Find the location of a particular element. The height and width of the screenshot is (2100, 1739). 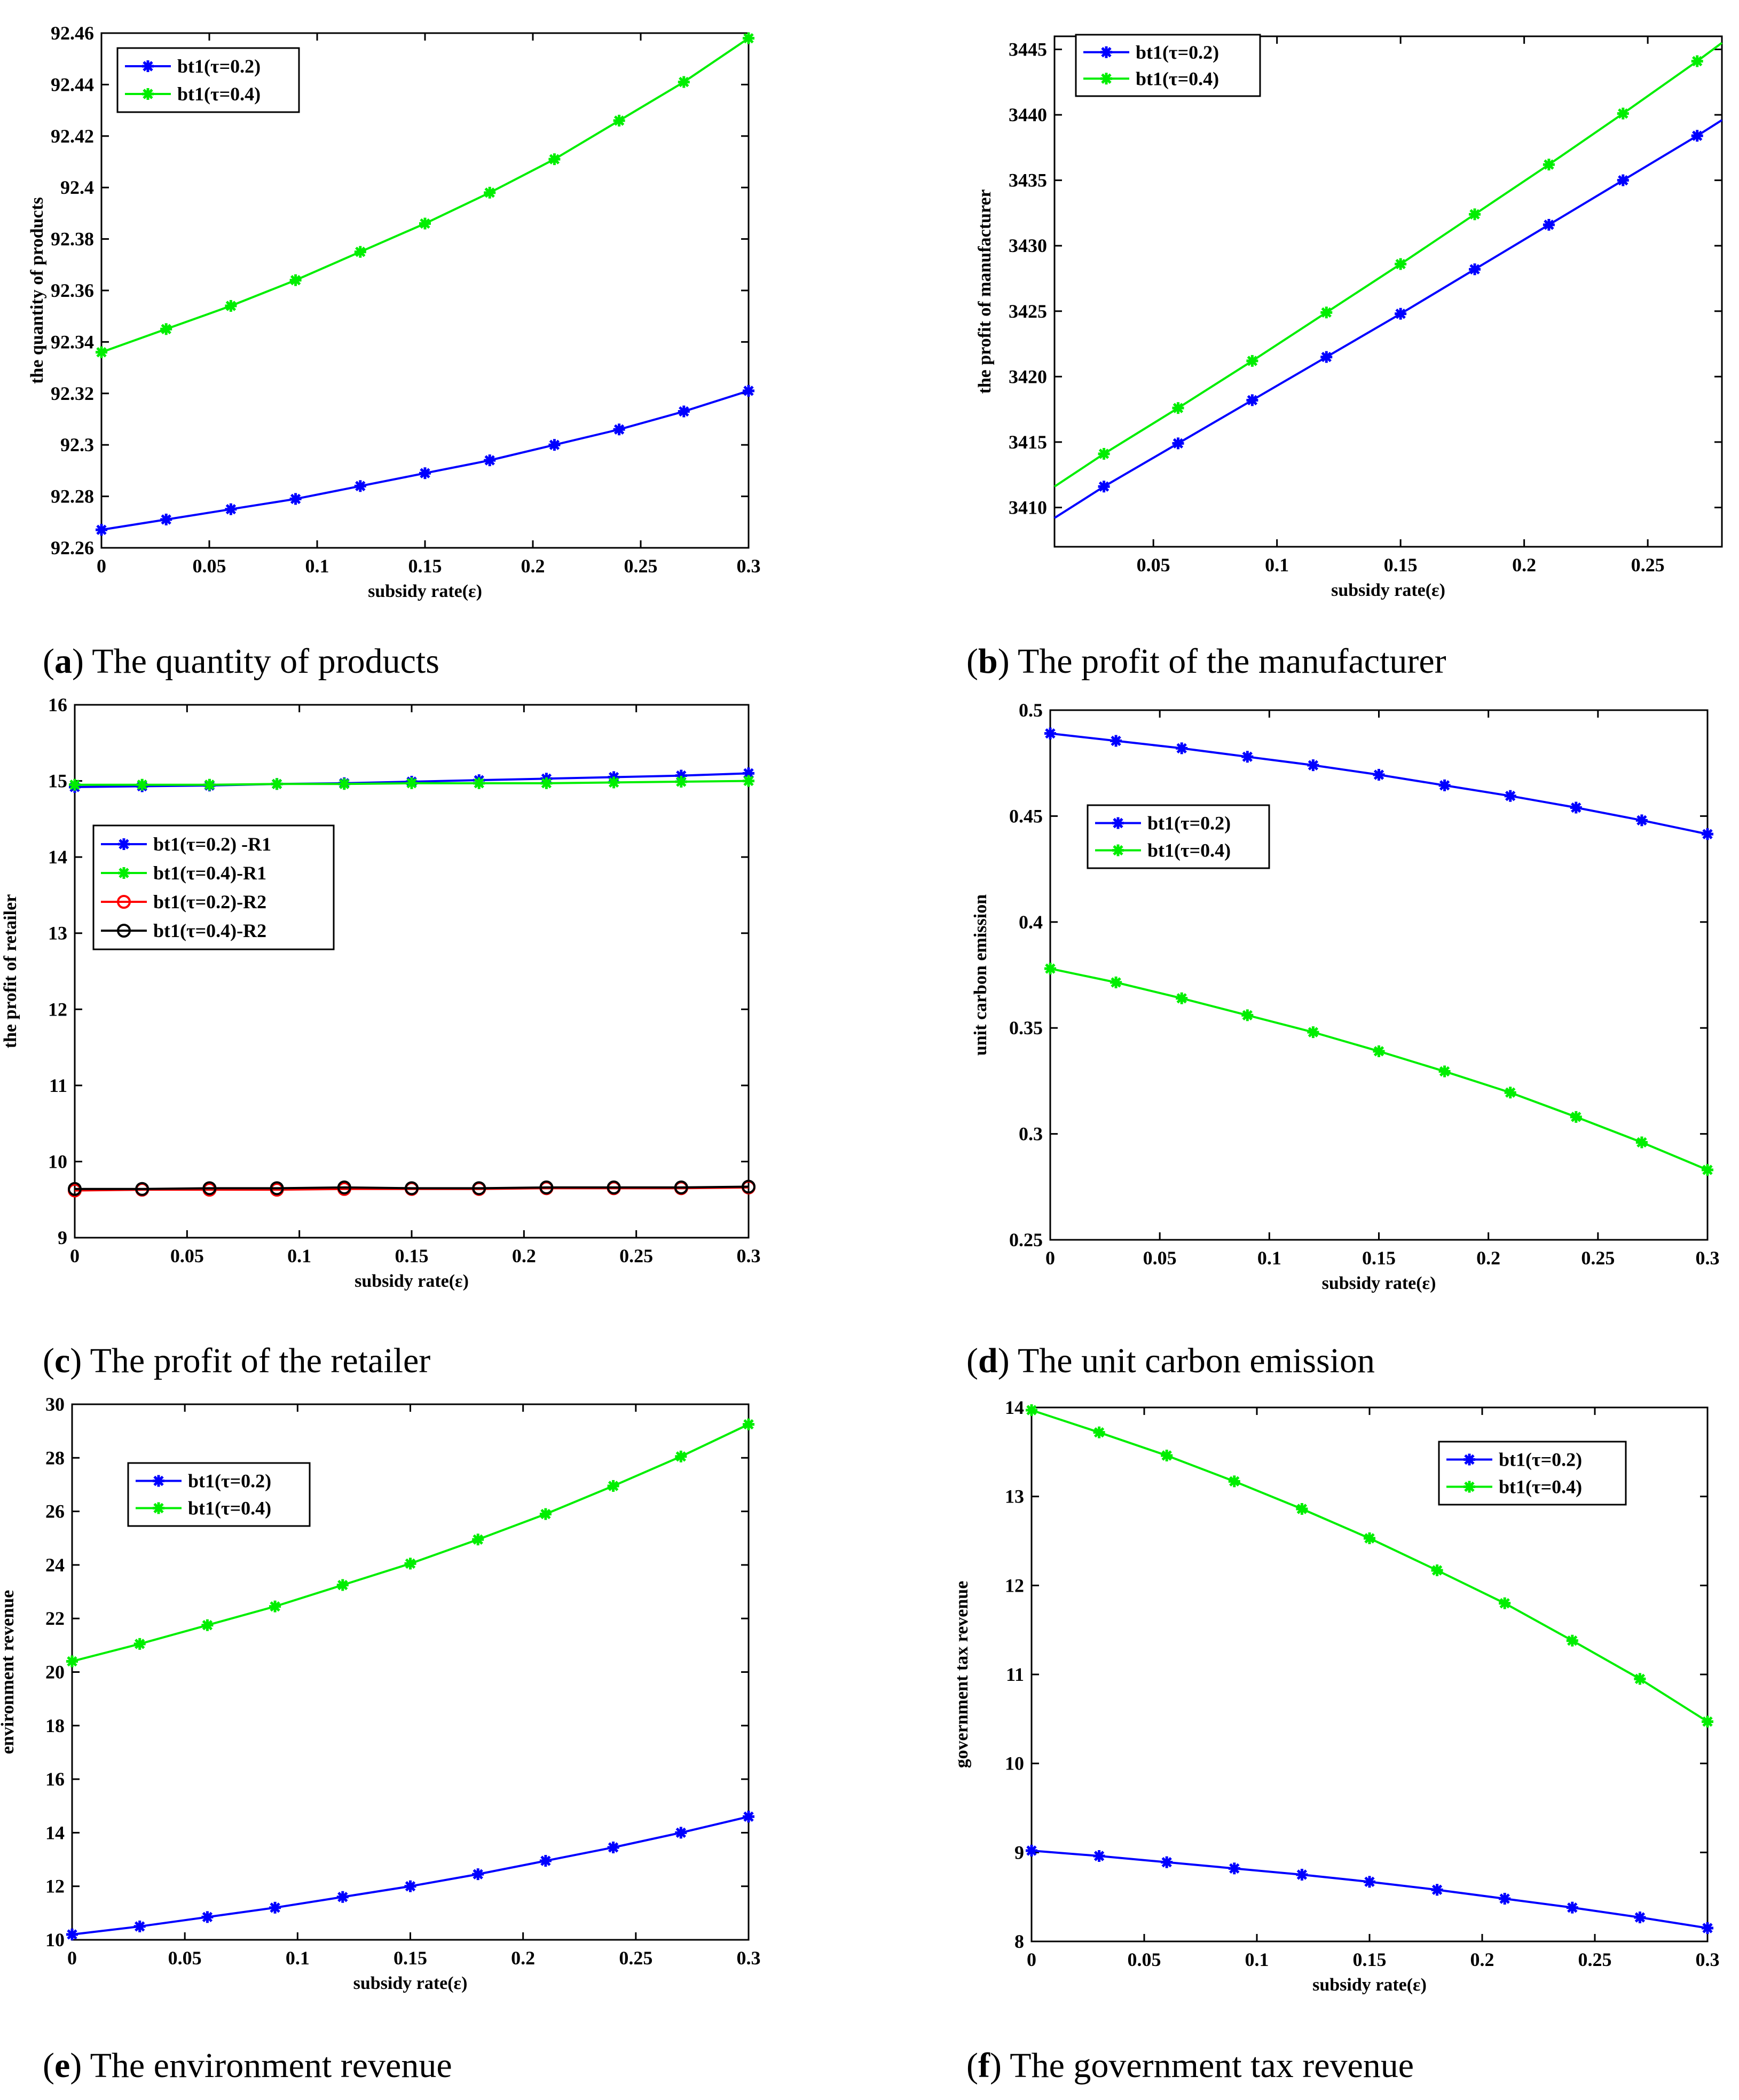

caption: (c) The profit of the retailer is located at coordinates (236, 1360).